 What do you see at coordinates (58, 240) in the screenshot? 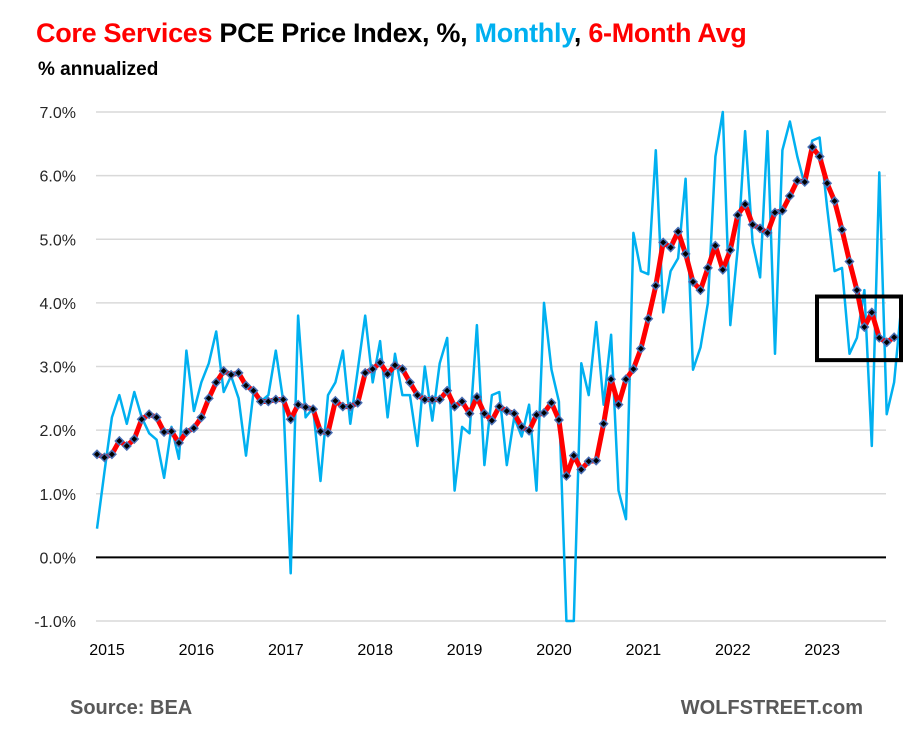
I see `y-tick-label: 5.0%` at bounding box center [58, 240].